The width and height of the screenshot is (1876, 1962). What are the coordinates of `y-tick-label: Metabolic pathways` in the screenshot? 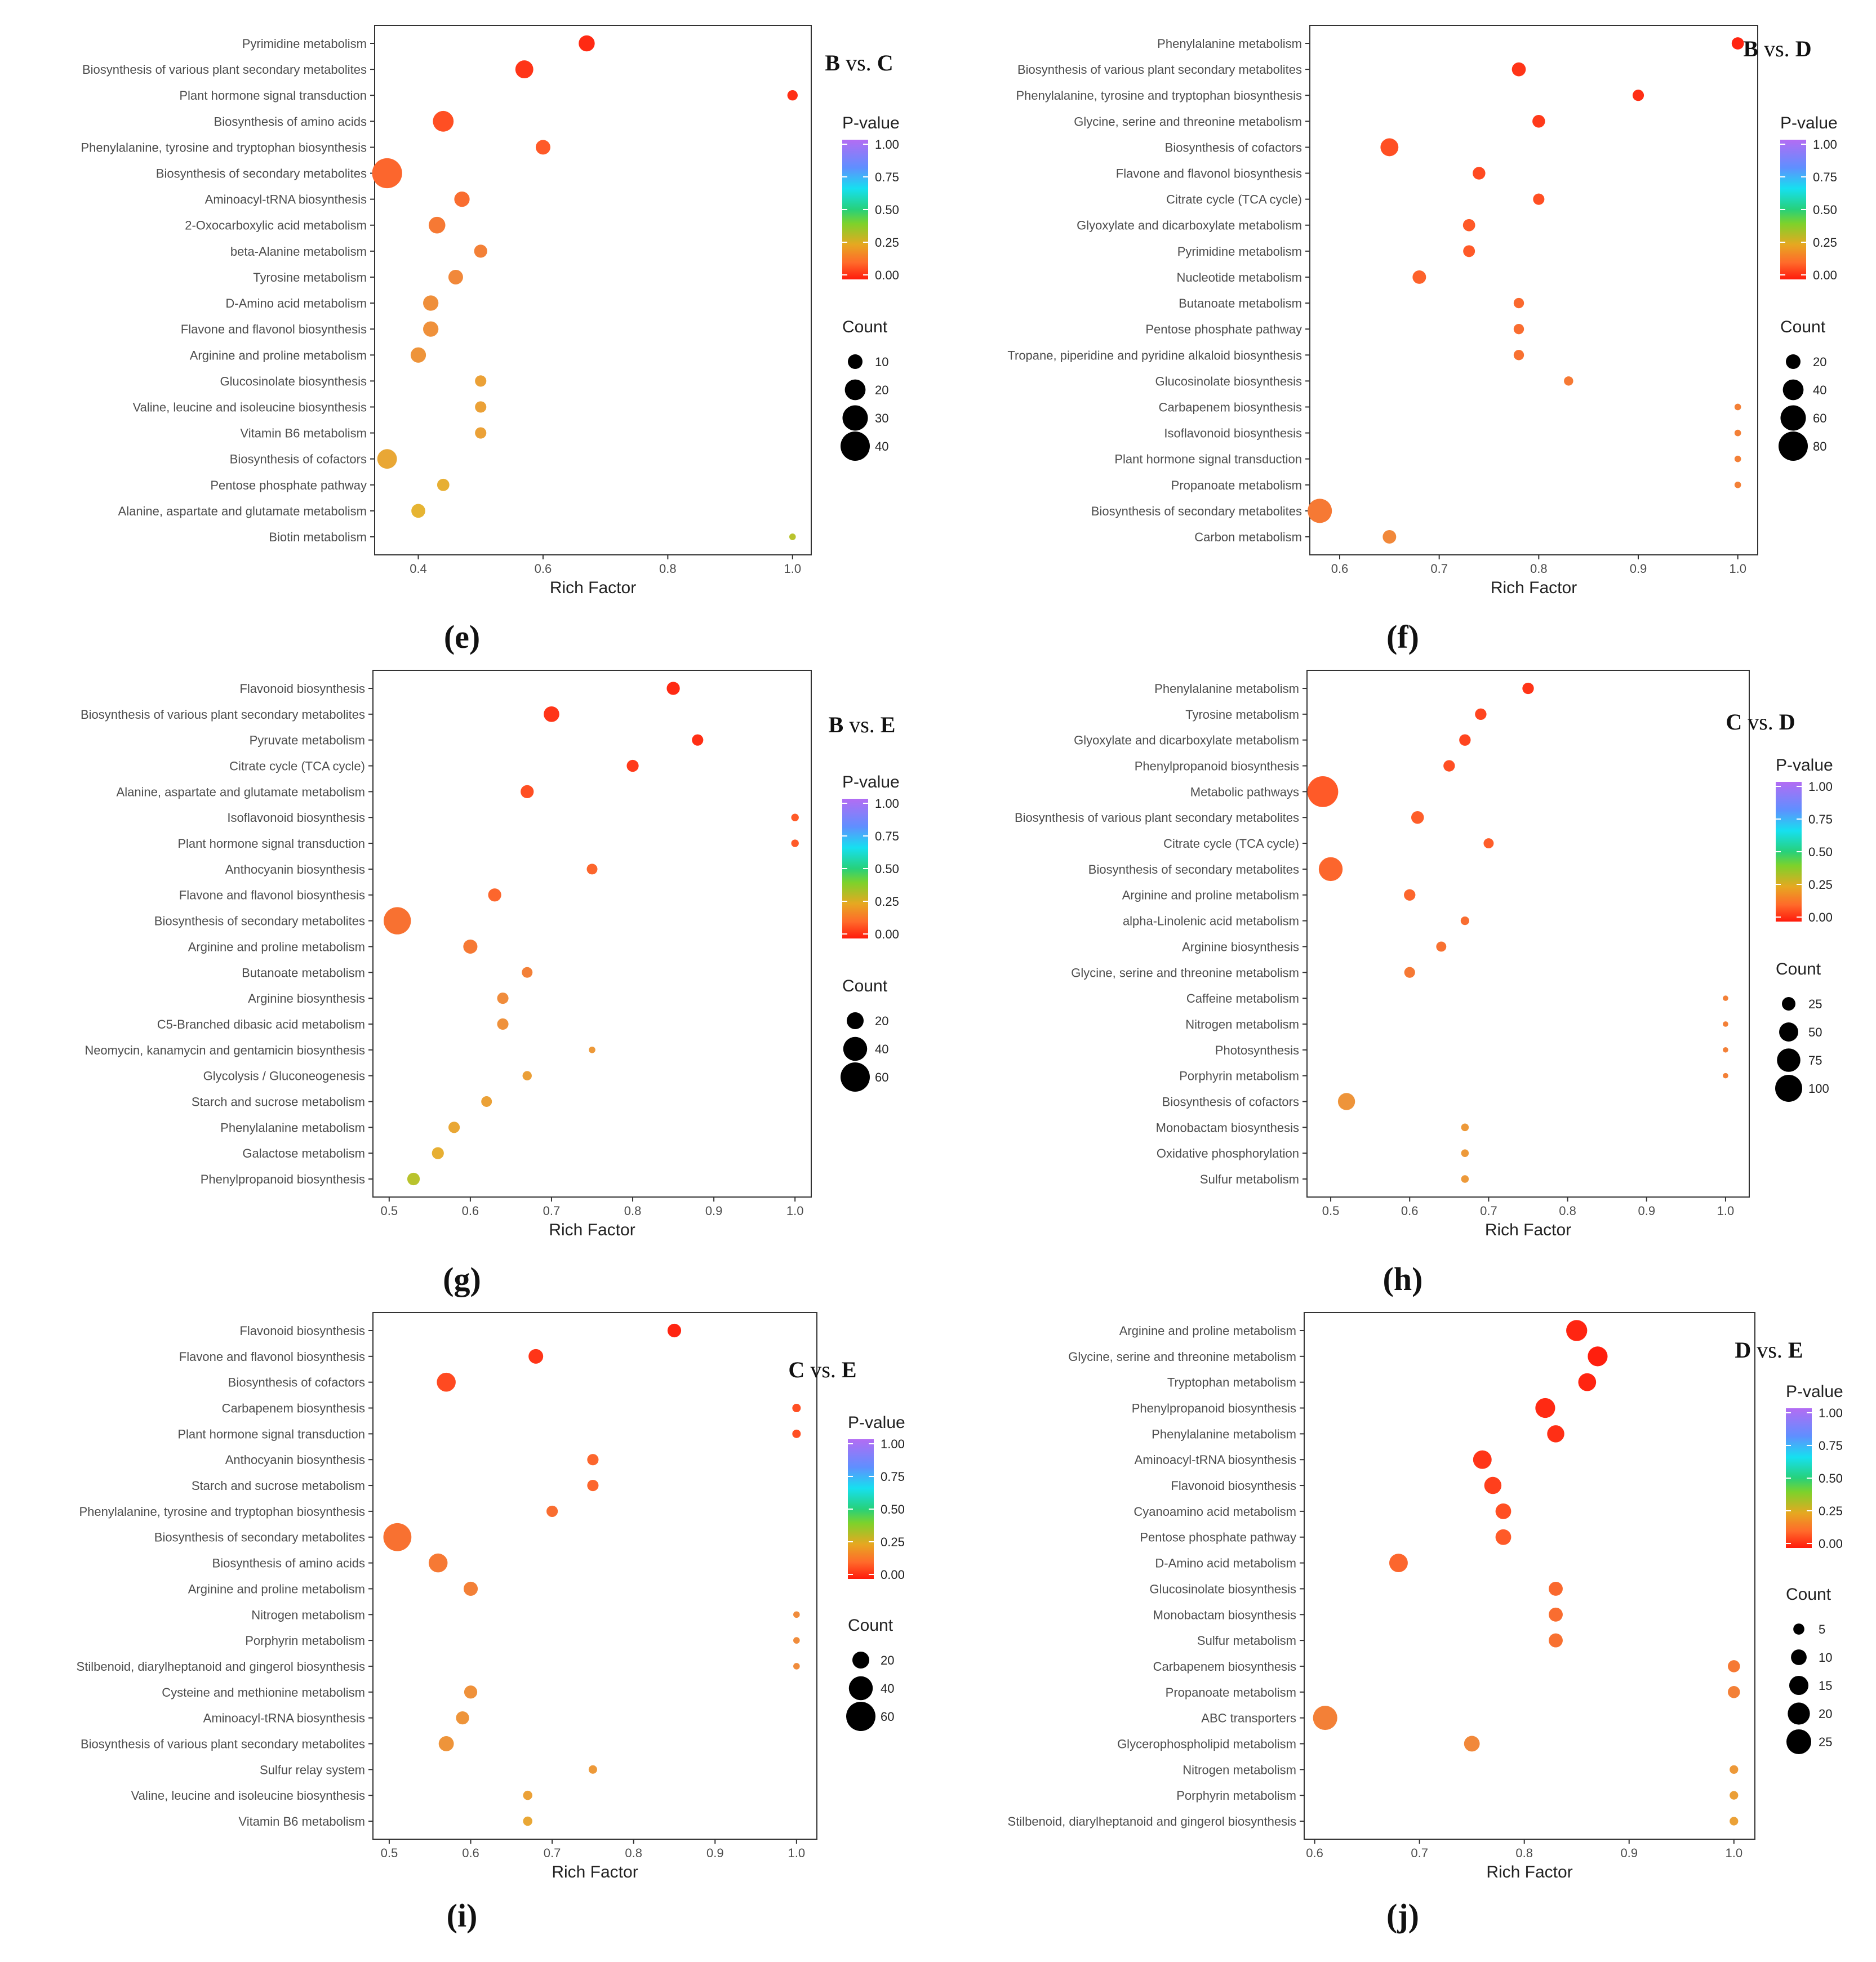 It's located at (1244, 792).